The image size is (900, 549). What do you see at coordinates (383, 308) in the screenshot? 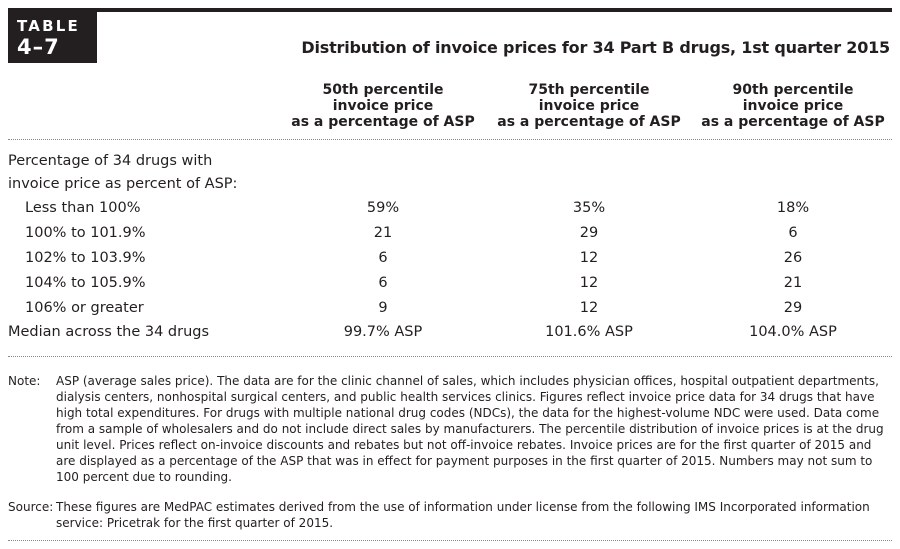
I see `cell-50th: 9` at bounding box center [383, 308].